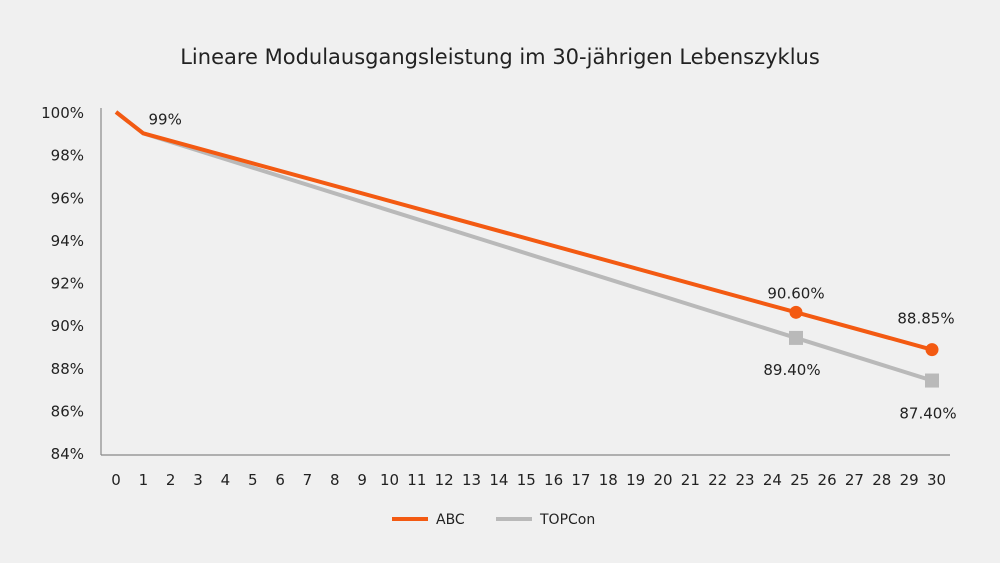 This screenshot has width=1000, height=563. Describe the element at coordinates (745, 480) in the screenshot. I see `x-tick-label: 23` at that location.